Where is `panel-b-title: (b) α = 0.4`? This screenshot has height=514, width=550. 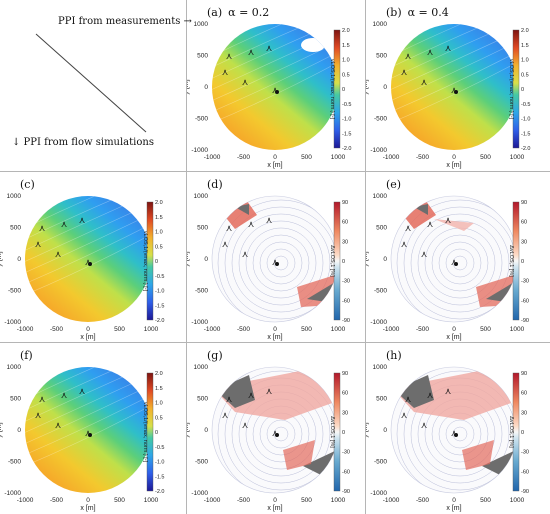 panel-b-title: (b) α = 0.4 is located at coordinates (417, 12).